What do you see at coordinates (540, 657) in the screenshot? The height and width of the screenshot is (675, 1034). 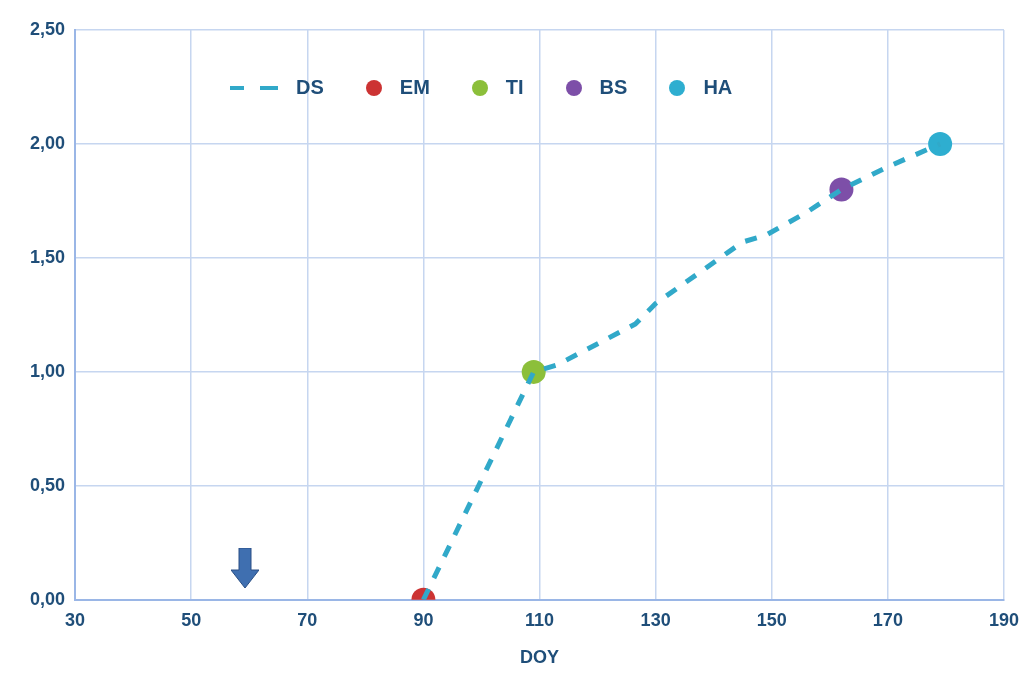 I see `x-axis-title: DOY` at bounding box center [540, 657].